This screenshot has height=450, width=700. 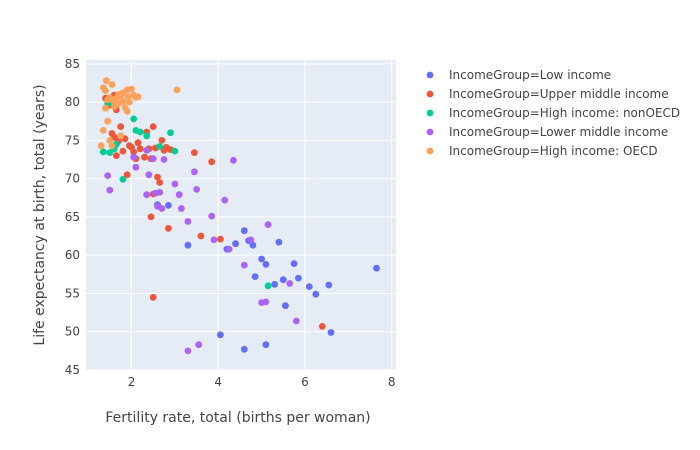 What do you see at coordinates (564, 113) in the screenshot?
I see `legend-label-2: IncomeGroup=High income: nonOECD` at bounding box center [564, 113].